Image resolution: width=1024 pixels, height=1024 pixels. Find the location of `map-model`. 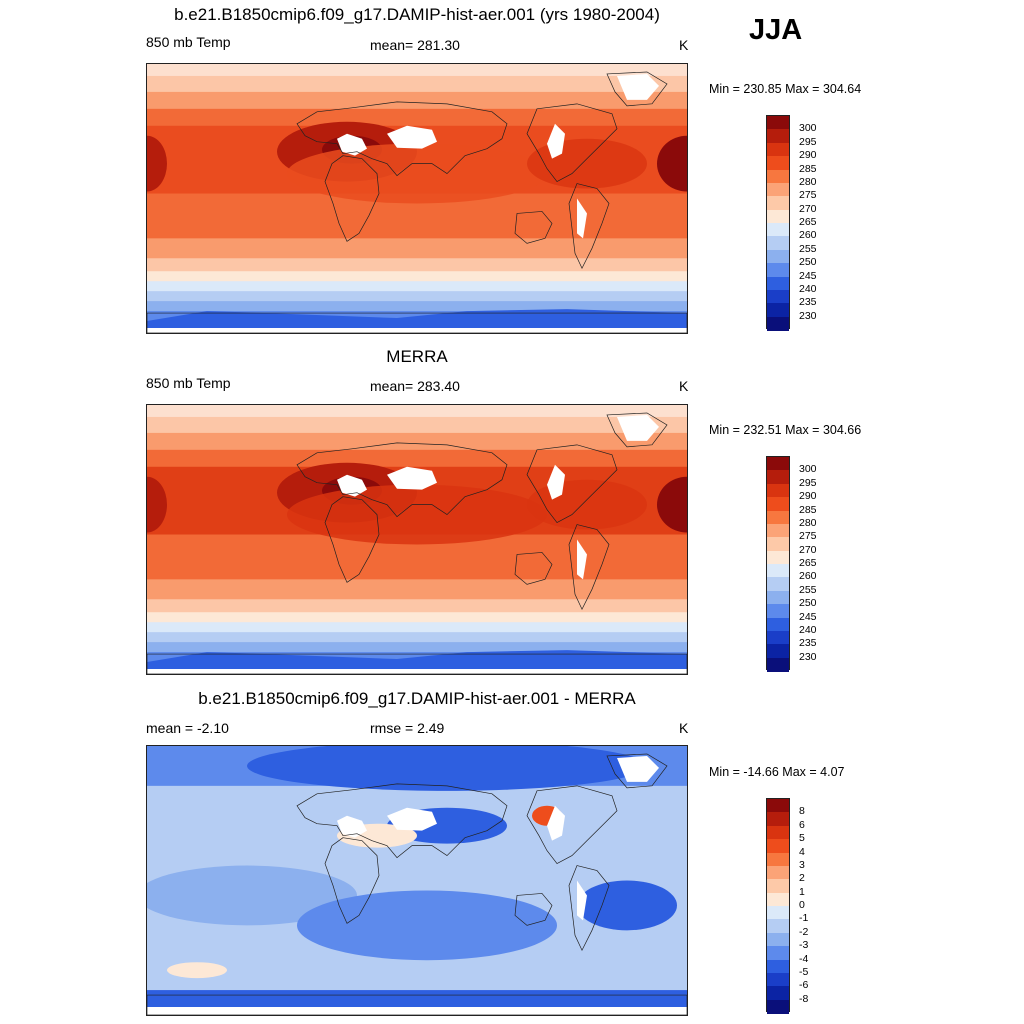

map-model is located at coordinates (417, 198).